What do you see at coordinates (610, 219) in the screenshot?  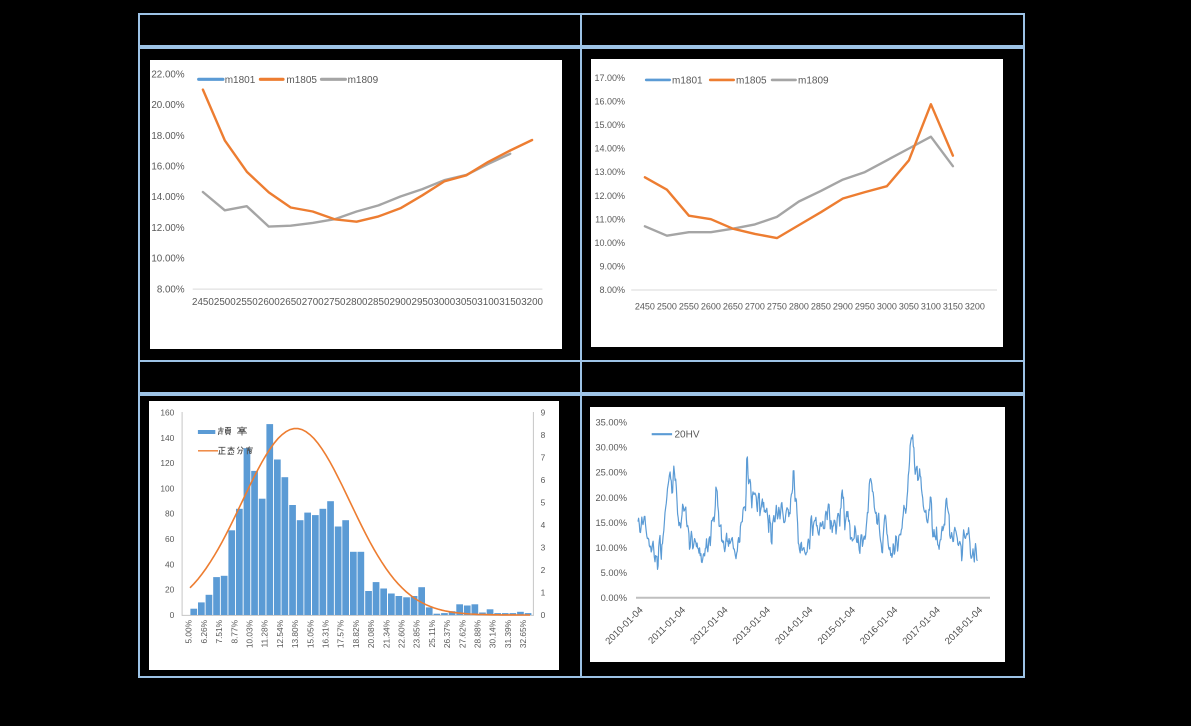 I see `svg-text: 11.00%` at bounding box center [610, 219].